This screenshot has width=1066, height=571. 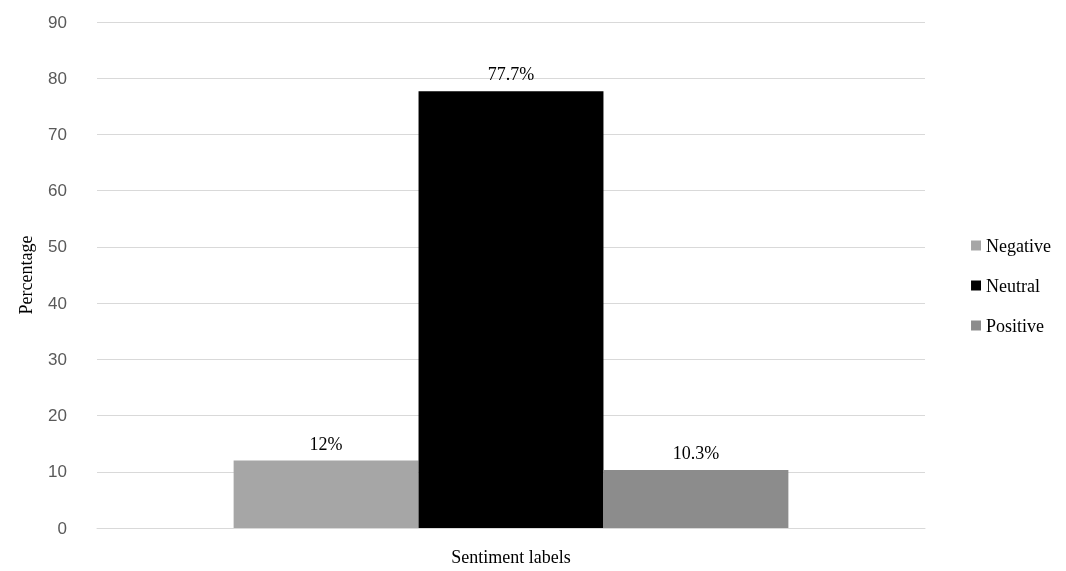 I want to click on data-label: 10.3%, so click(x=696, y=453).